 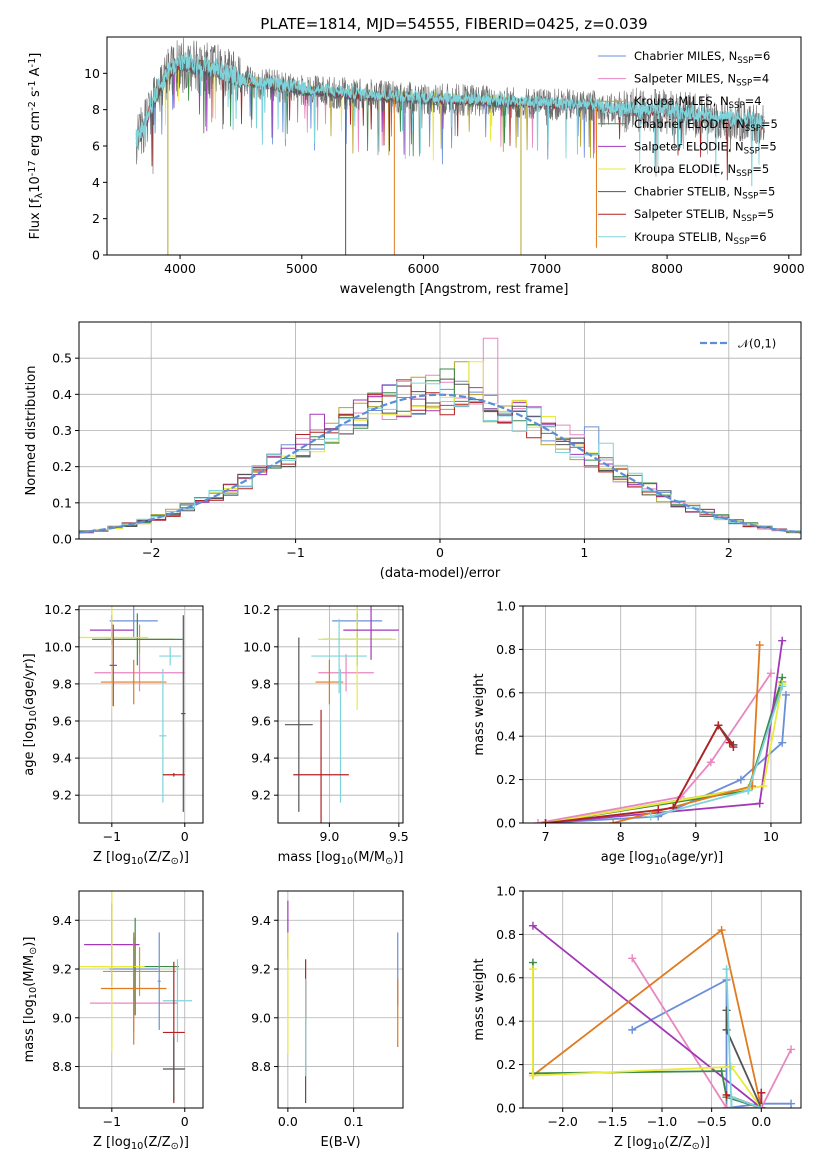 What do you see at coordinates (701, 170) in the screenshot?
I see `legend-entry: Kroupa ELODIE, NSSP=5` at bounding box center [701, 170].